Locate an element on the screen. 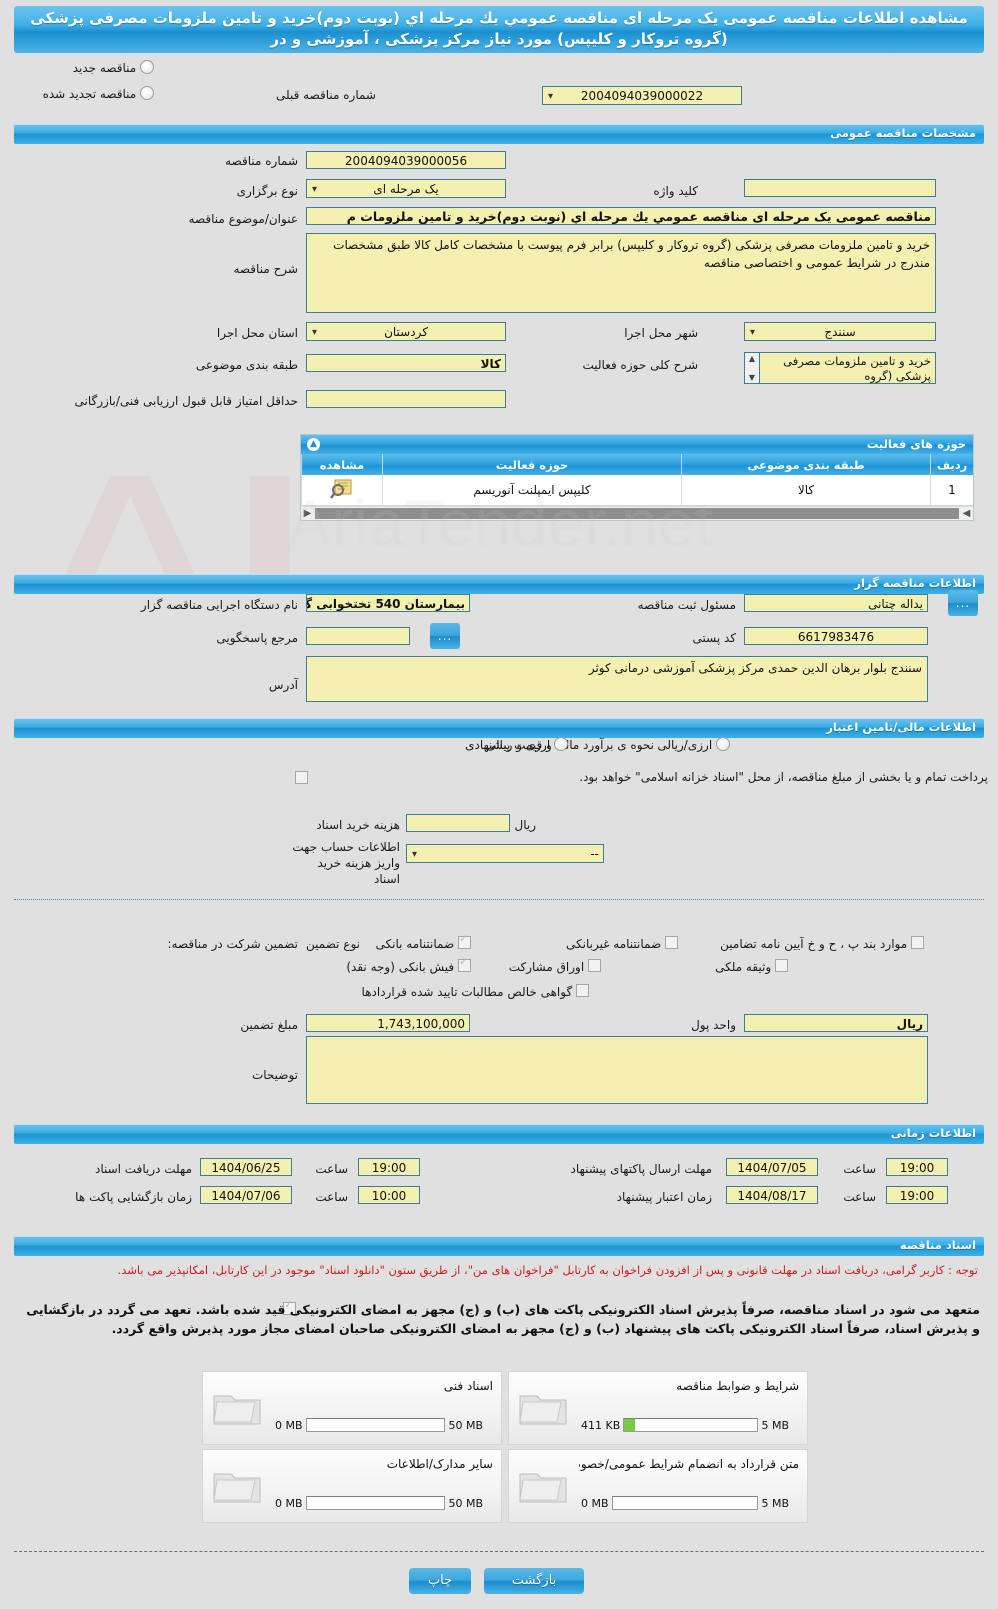 This screenshot has width=998, height=1609. holding-type-select: ▾ یک مرحله ای is located at coordinates (406, 188).